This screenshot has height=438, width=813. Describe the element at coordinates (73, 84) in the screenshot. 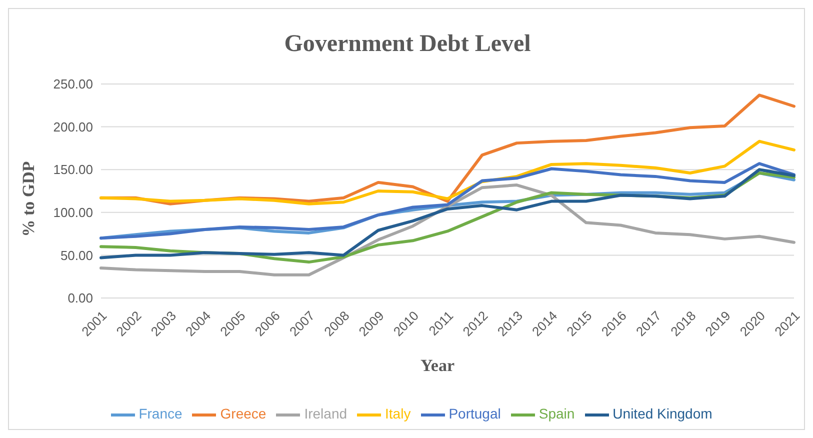

I see `y-tick-label: 250.00` at that location.